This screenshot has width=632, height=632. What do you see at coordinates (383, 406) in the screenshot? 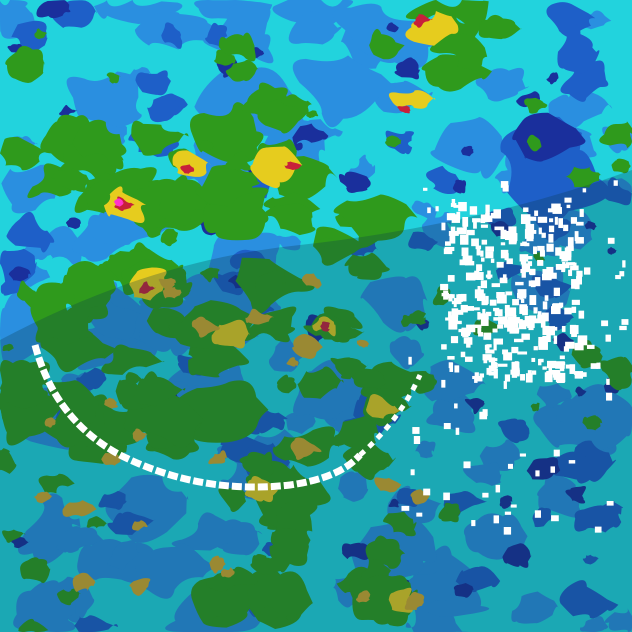
I see `yellow-echo` at bounding box center [383, 406].